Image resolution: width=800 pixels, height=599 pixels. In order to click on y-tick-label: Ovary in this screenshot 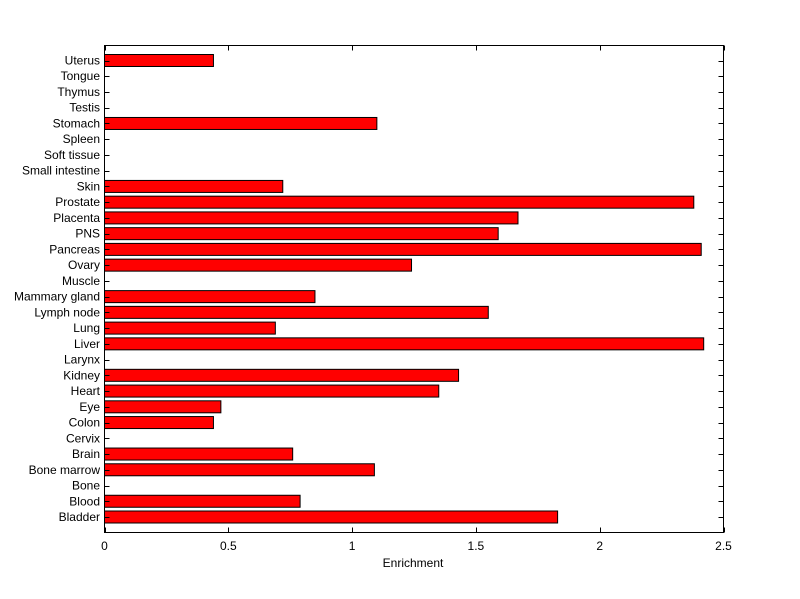, I will do `click(84, 265)`.